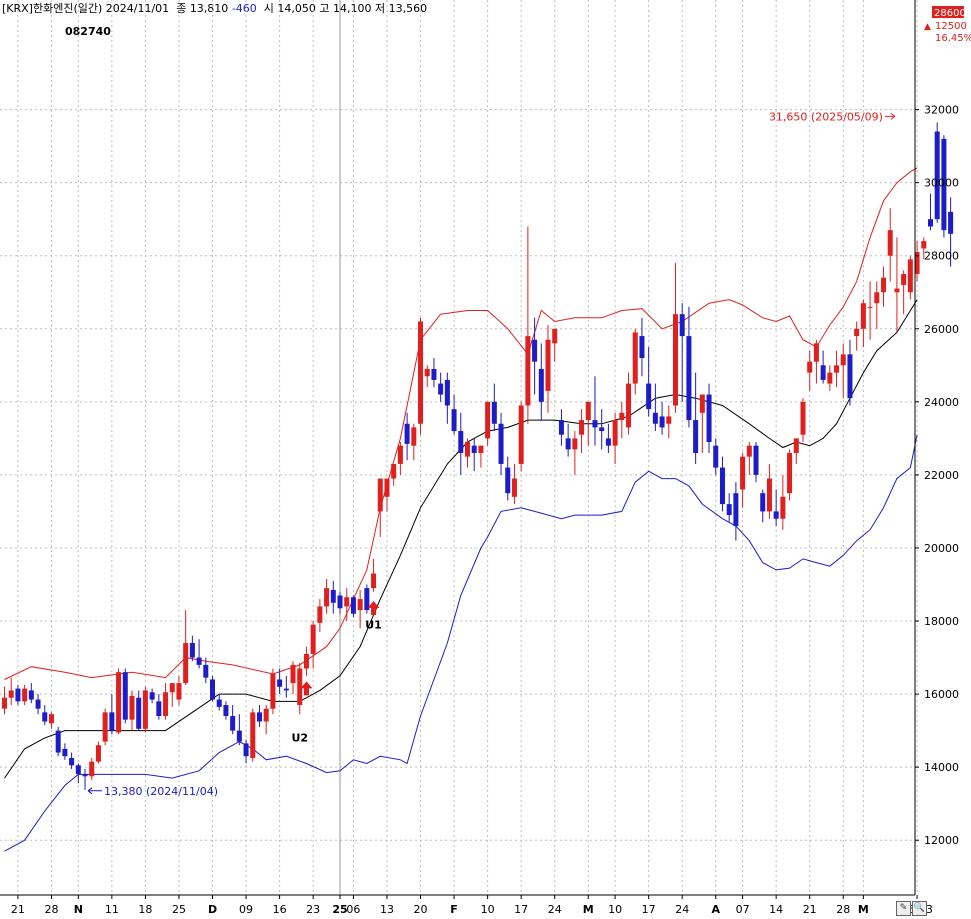 Image resolution: width=971 pixels, height=919 pixels. I want to click on magnifier-icon: 🔍, so click(919, 908).